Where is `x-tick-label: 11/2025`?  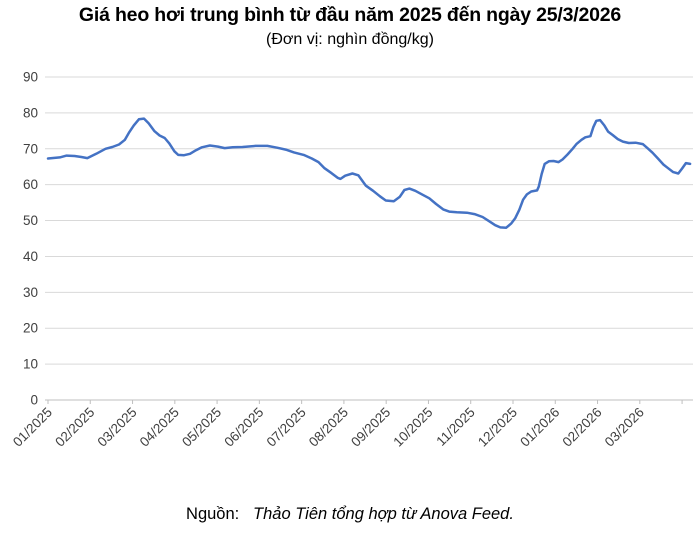
x-tick-label: 11/2025 is located at coordinates (455, 427).